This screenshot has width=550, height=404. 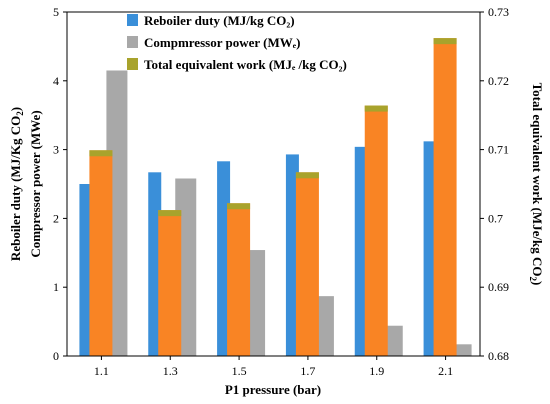 I want to click on bar-reboiler-duty-1.3, so click(x=155, y=264).